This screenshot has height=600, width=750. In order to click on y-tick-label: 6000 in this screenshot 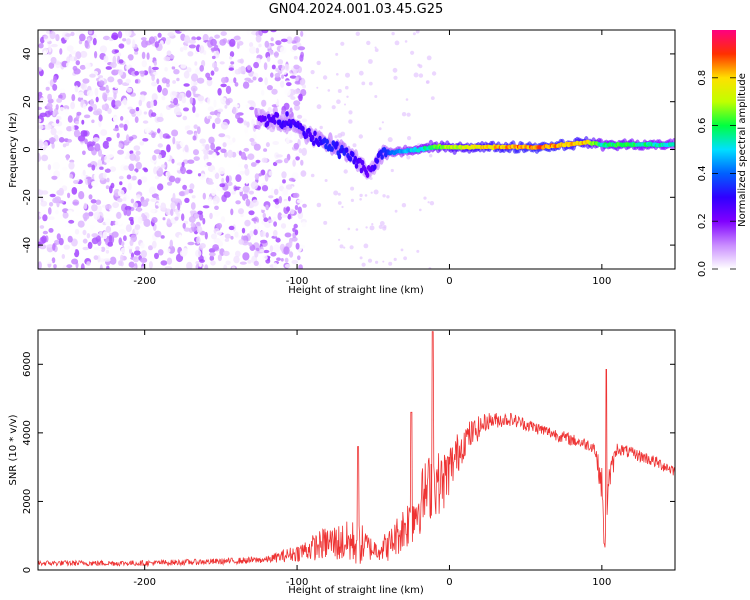, I will do `click(27, 364)`.